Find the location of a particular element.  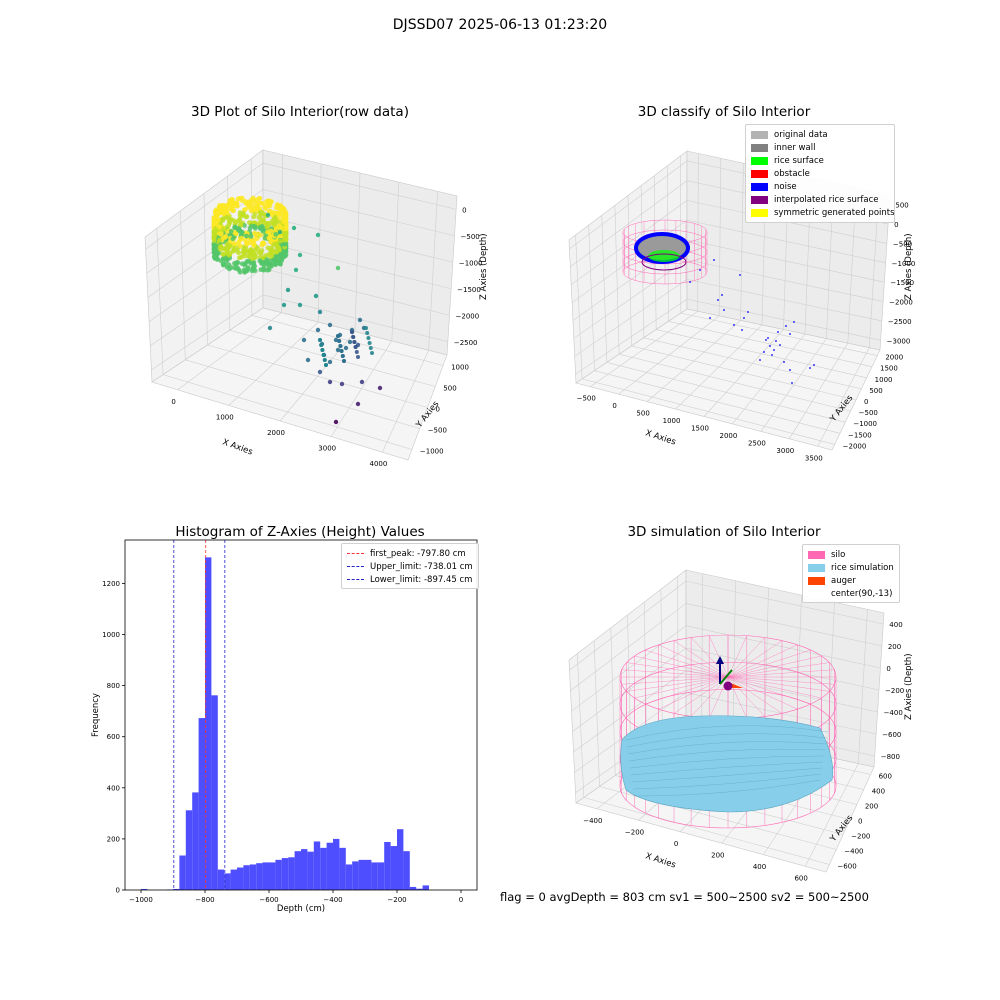

p2-legend-label: rice surface is located at coordinates (799, 160).